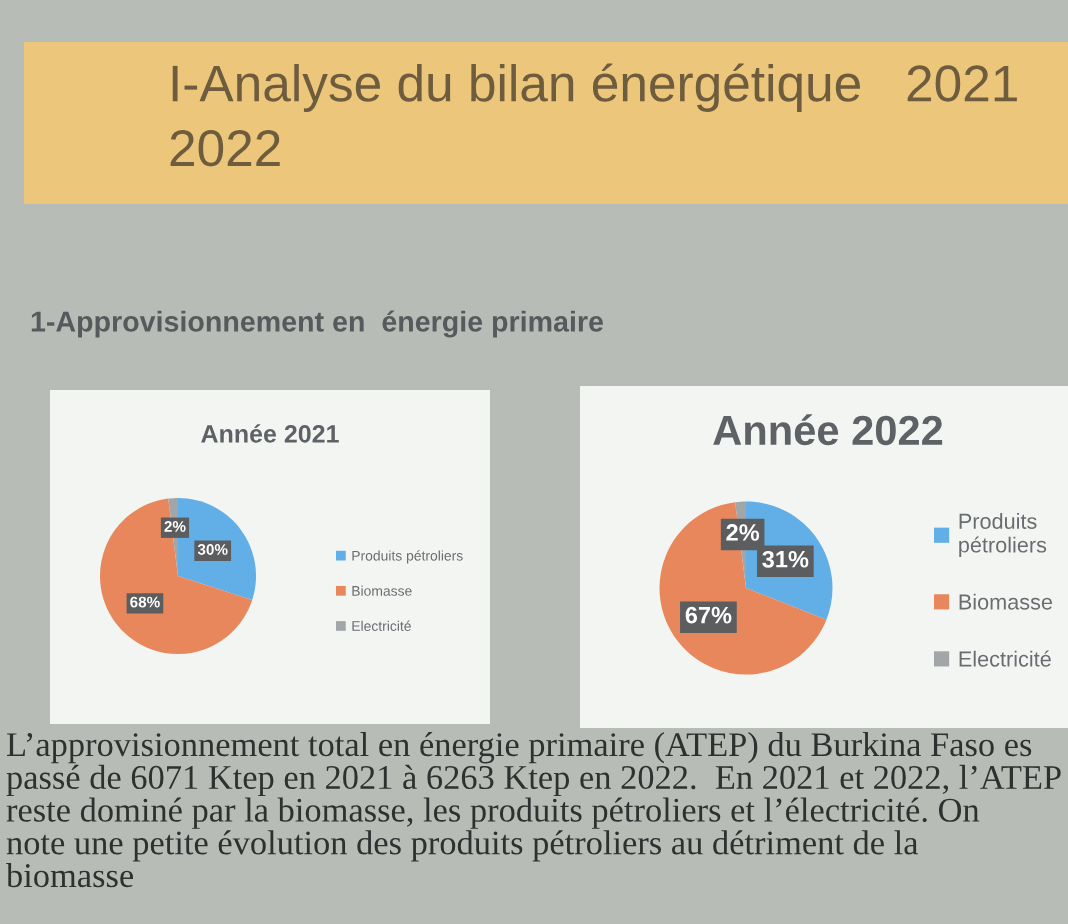 The image size is (1068, 924). Describe the element at coordinates (1005, 658) in the screenshot. I see `legend-label: Electricité` at that location.